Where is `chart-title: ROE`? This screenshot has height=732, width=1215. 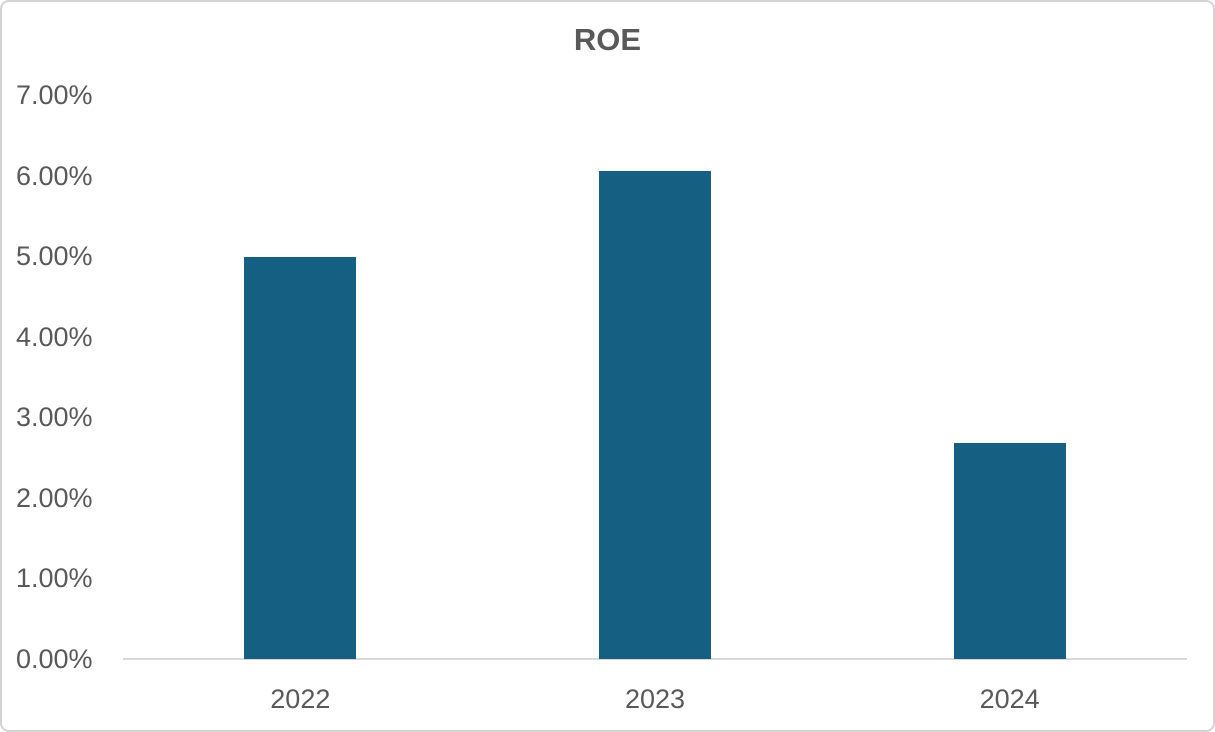
chart-title: ROE is located at coordinates (607, 39).